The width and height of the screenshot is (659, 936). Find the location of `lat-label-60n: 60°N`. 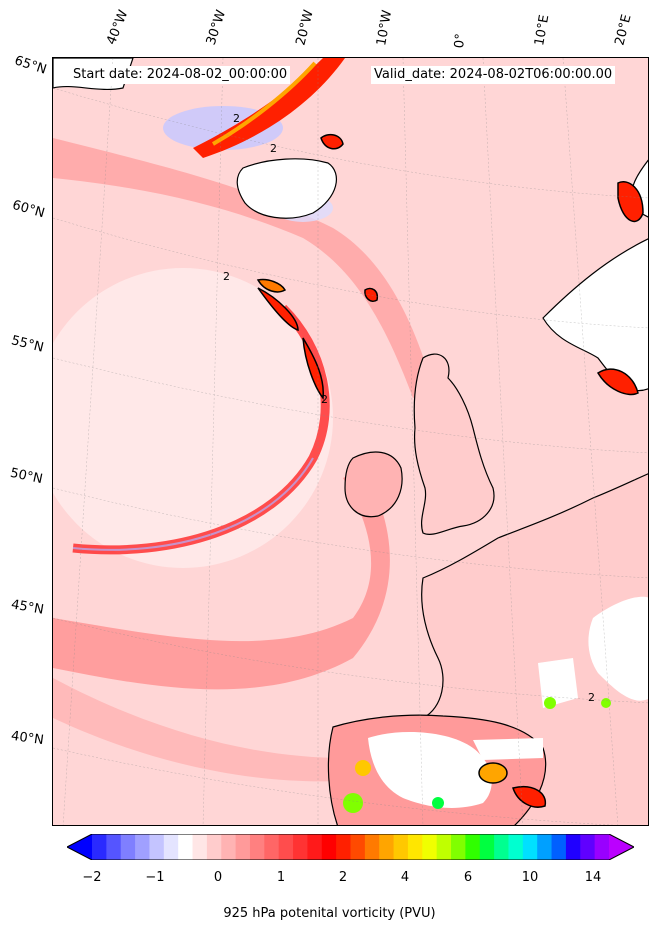

lat-label-60n: 60°N is located at coordinates (28, 209).